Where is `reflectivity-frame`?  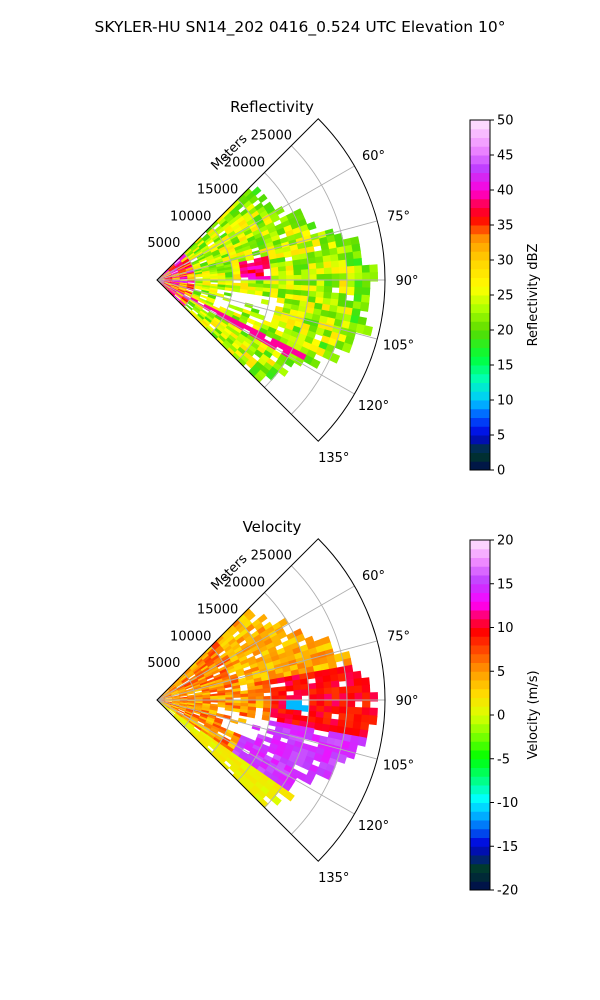 reflectivity-frame is located at coordinates (271, 280).